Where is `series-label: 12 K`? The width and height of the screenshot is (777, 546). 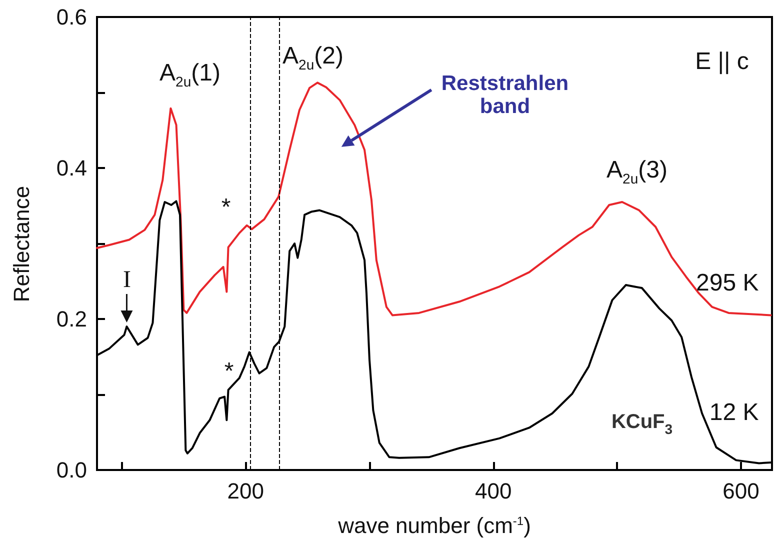
series-label: 12 K is located at coordinates (734, 412).